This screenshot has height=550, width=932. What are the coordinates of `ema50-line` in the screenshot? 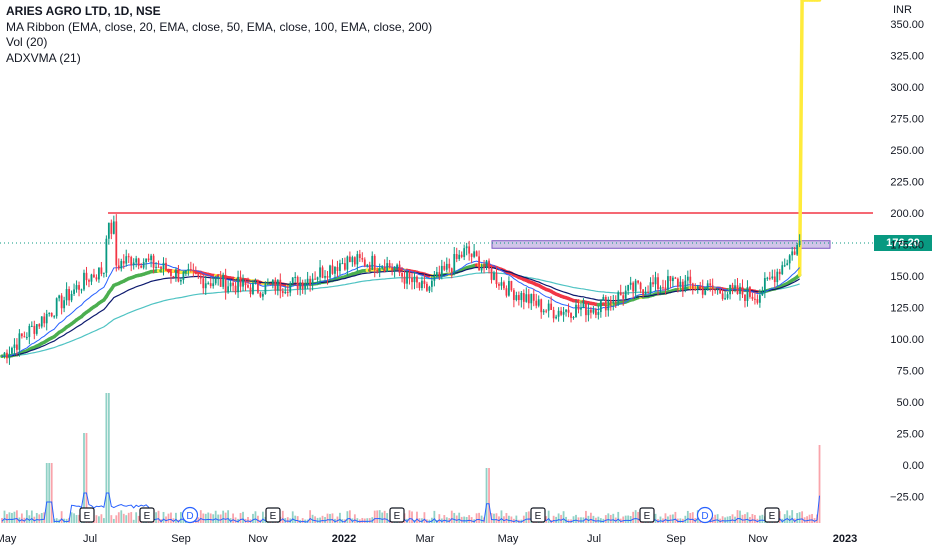 It's located at (400, 311).